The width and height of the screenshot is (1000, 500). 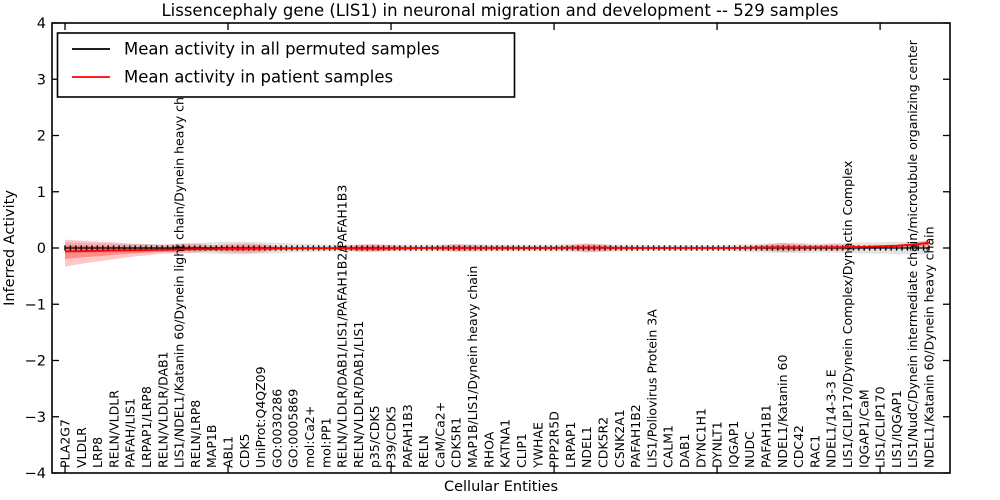 What do you see at coordinates (733, 444) in the screenshot?
I see `x-tick-label: IQGAP1` at bounding box center [733, 444].